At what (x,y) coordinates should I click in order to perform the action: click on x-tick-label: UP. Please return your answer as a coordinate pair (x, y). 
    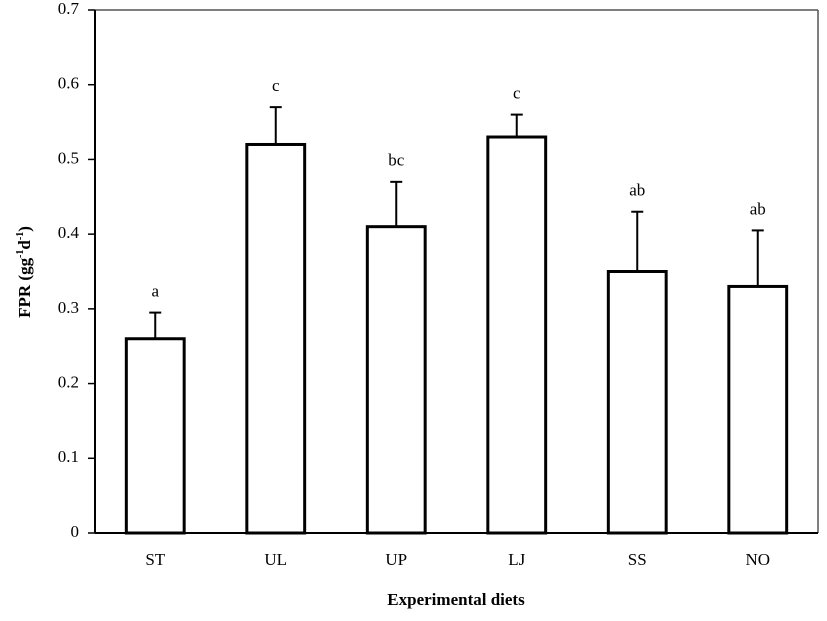
    Looking at the image, I should click on (396, 559).